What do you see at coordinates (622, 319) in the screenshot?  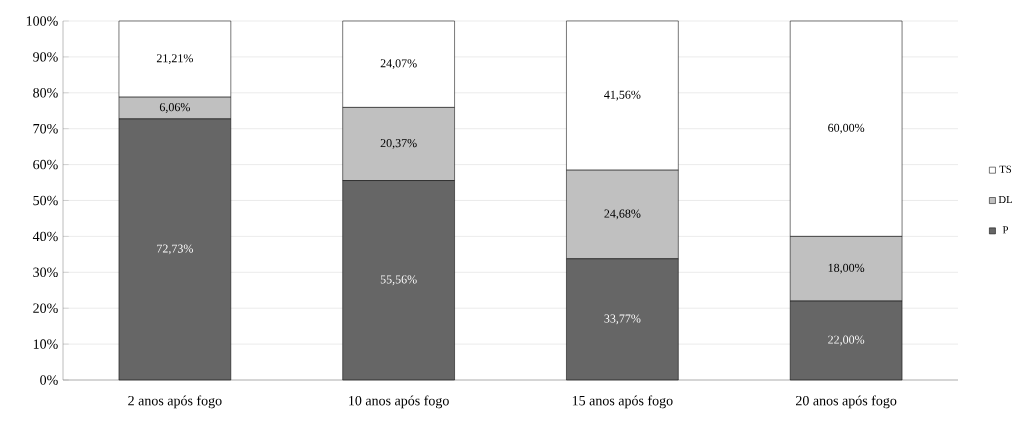 I see `data-label: 33,77%` at bounding box center [622, 319].